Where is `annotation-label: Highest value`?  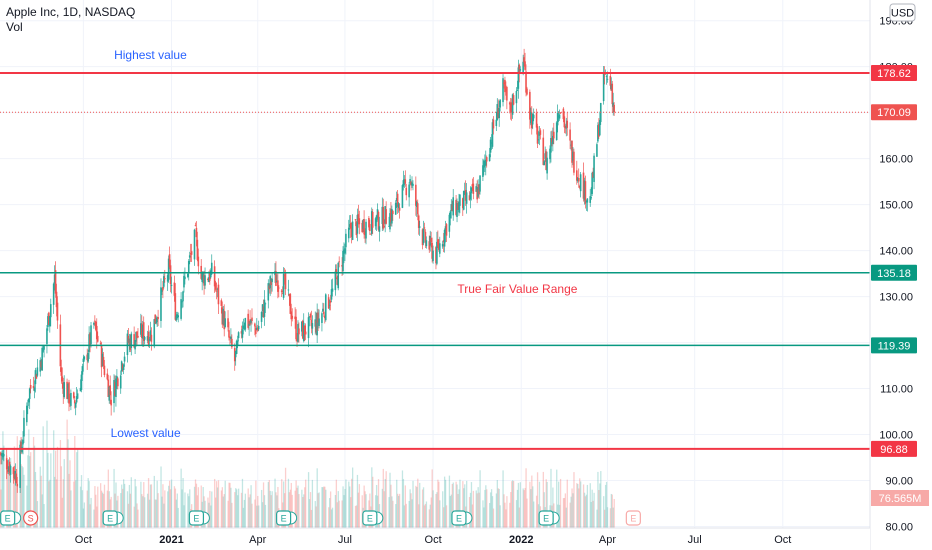 annotation-label: Highest value is located at coordinates (150, 55).